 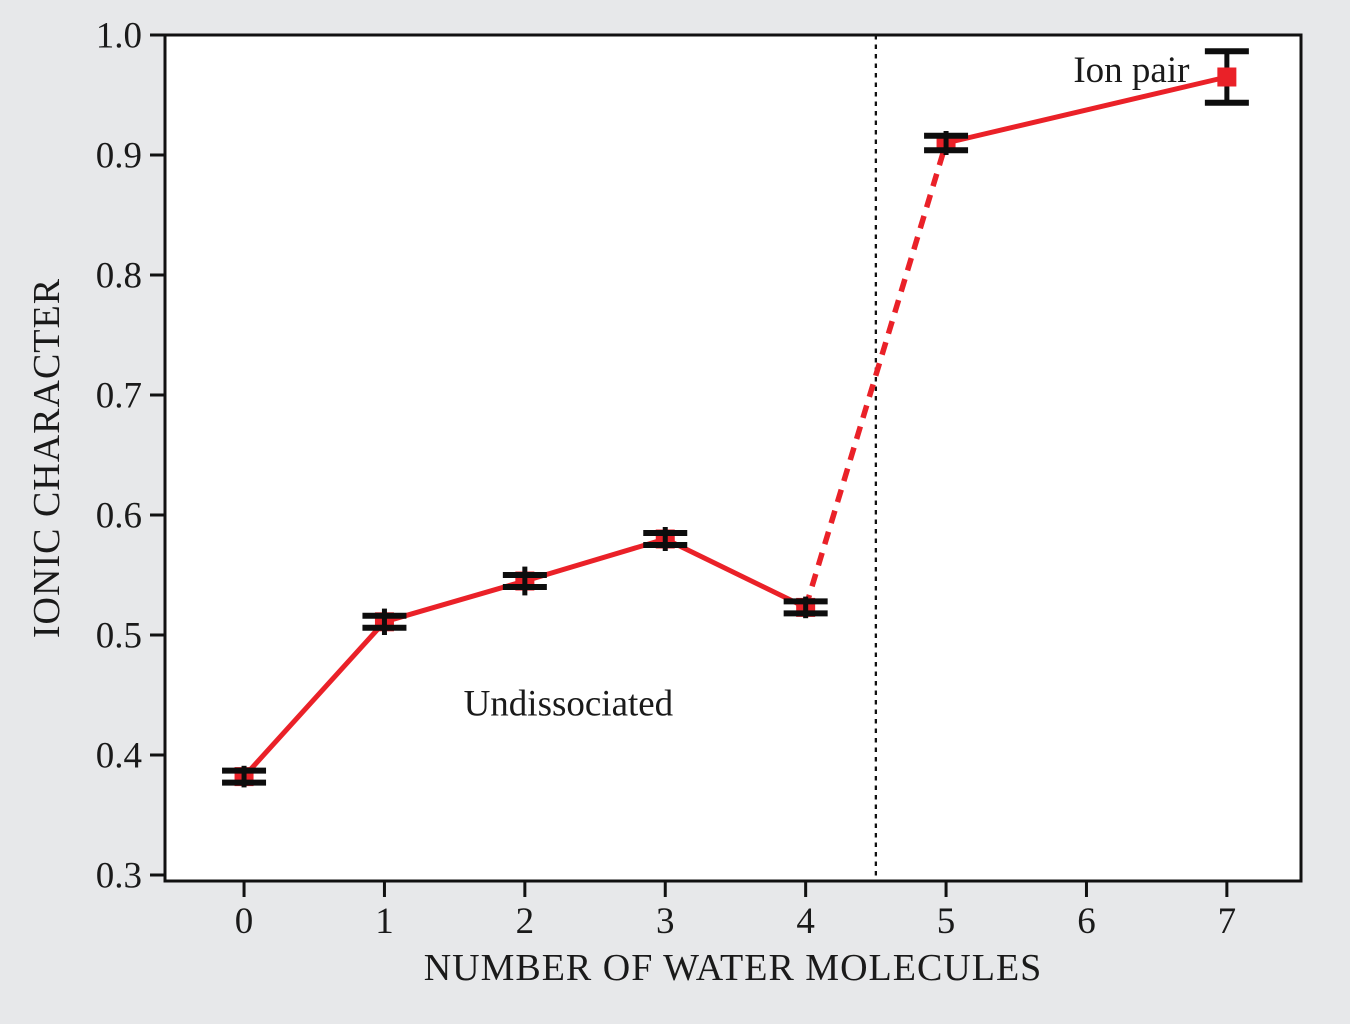 I want to click on x-tick-label: 7, so click(x=1227, y=921).